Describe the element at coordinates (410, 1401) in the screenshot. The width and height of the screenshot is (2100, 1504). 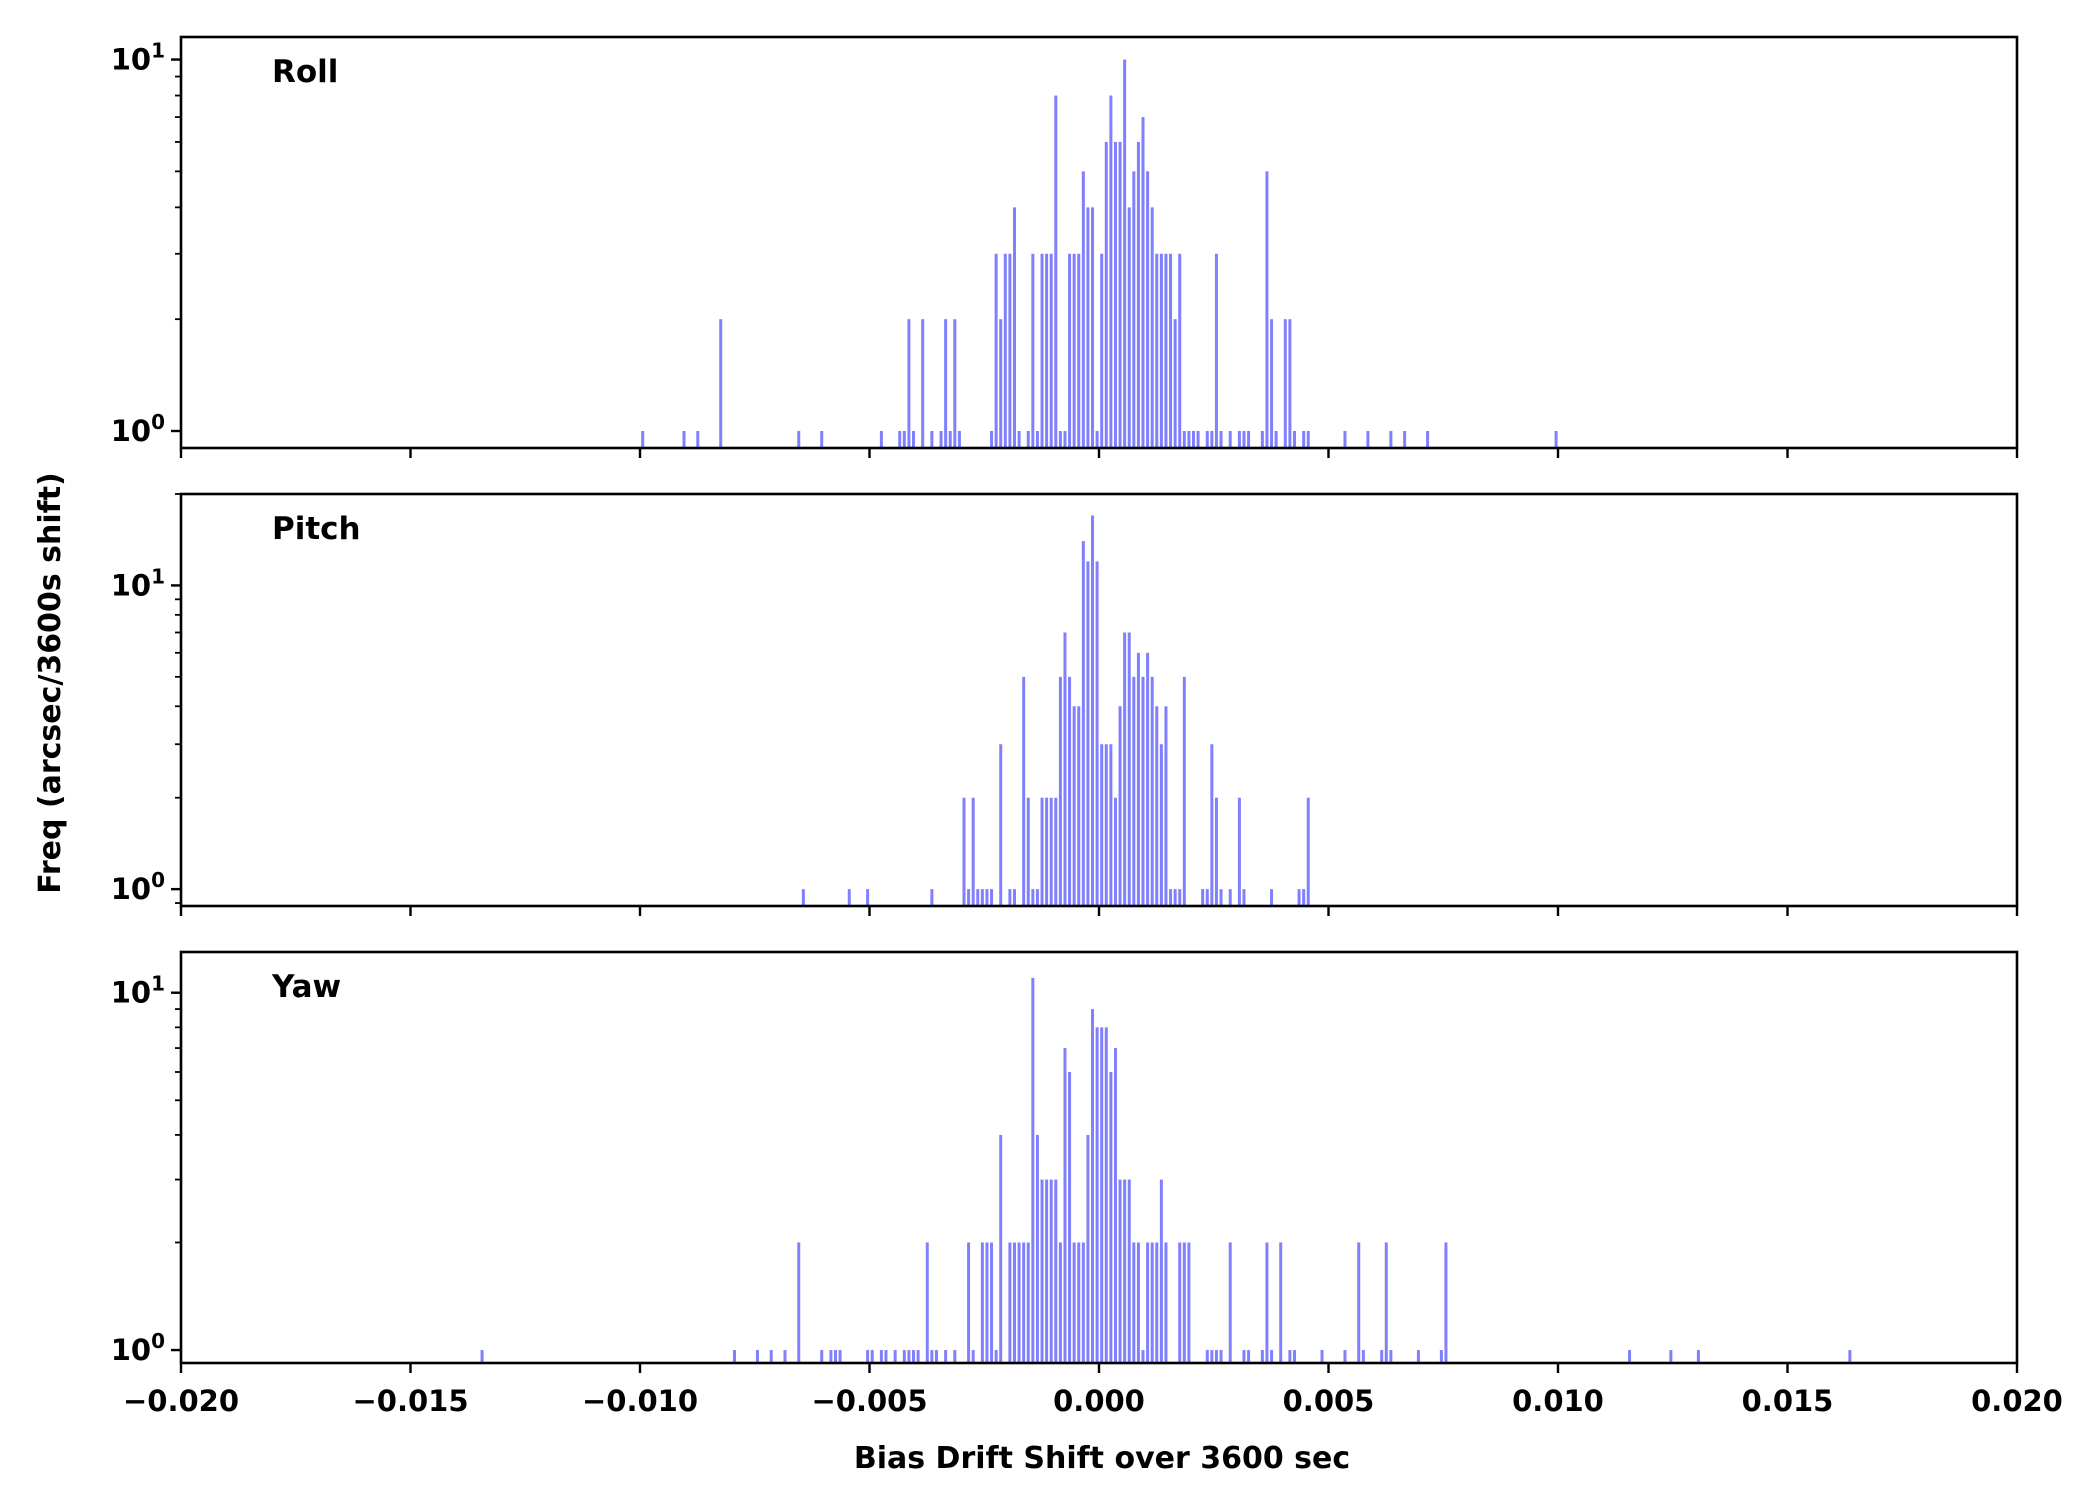
I see `x-tick-label: −0.015` at that location.